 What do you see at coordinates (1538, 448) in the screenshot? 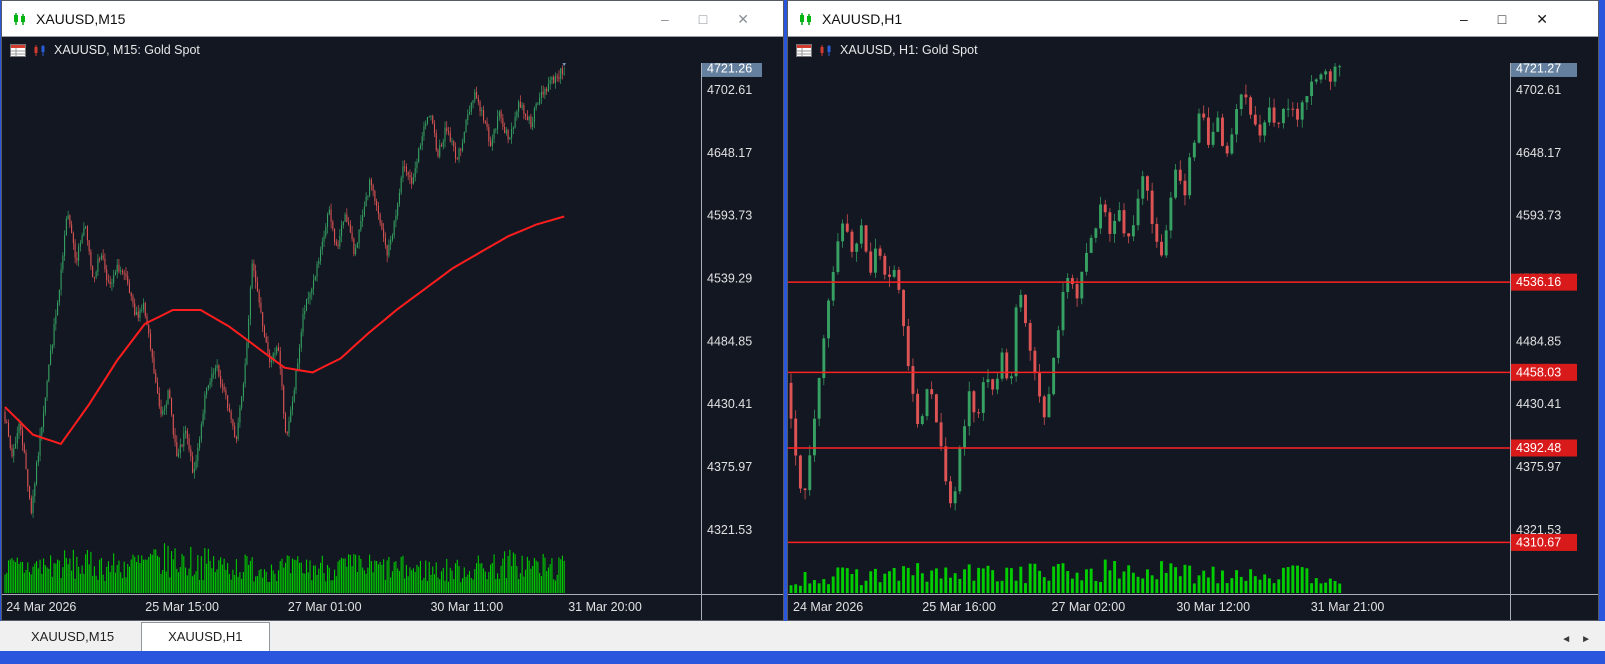
I see `svg-text: 4392.48` at bounding box center [1538, 448].